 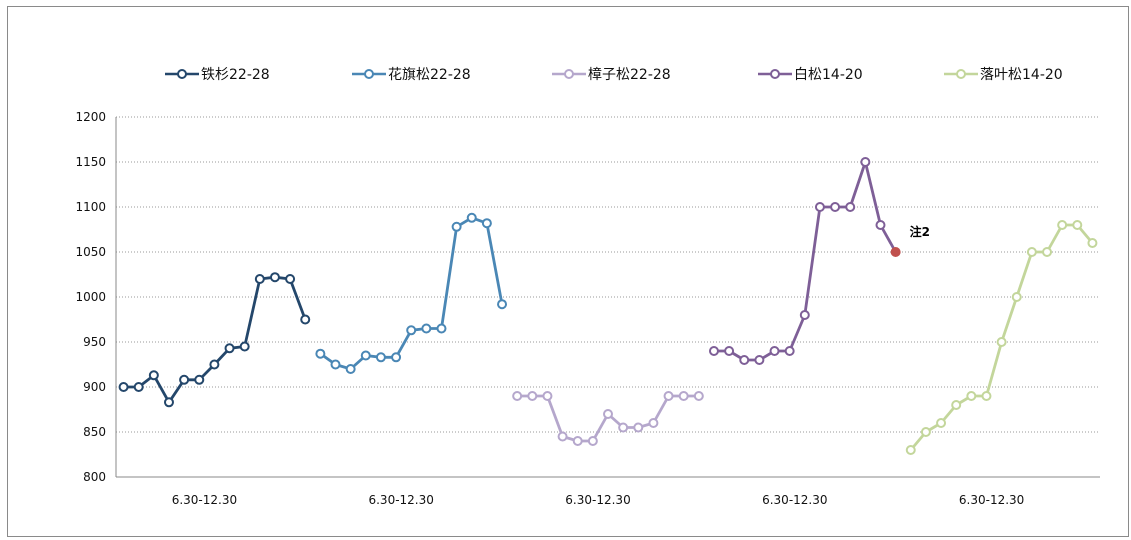 I want to click on legend-item: 白松14-20, so click(x=810, y=75).